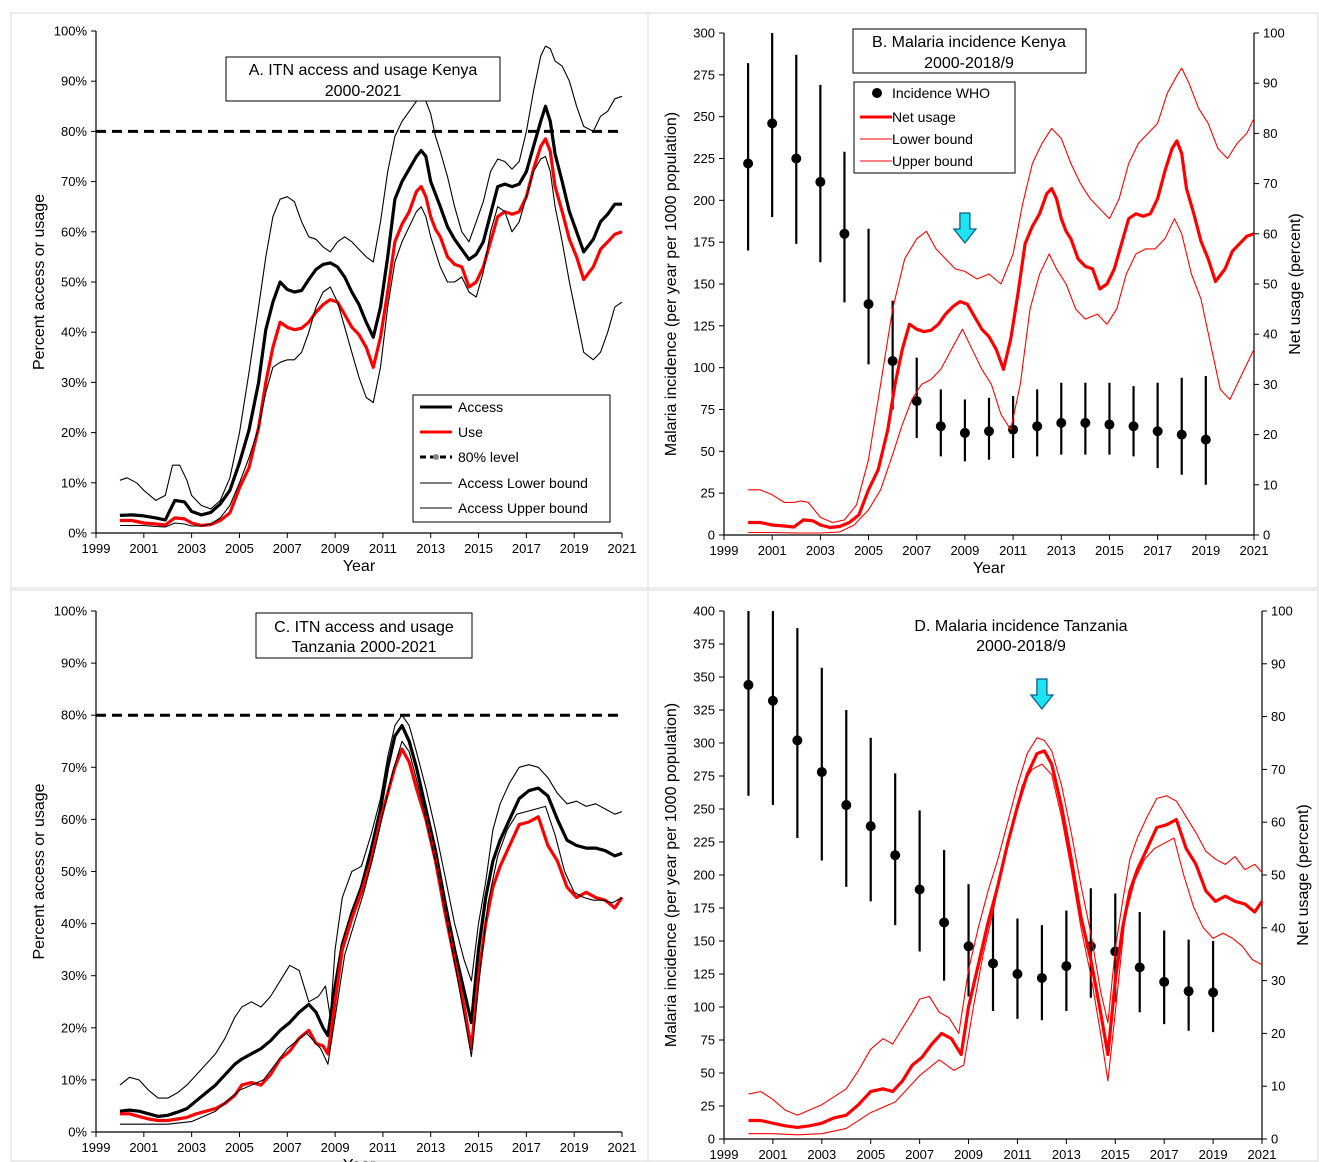 Image resolution: width=1319 pixels, height=1162 pixels. What do you see at coordinates (704, 776) in the screenshot?
I see `y-tick-label: 275` at bounding box center [704, 776].